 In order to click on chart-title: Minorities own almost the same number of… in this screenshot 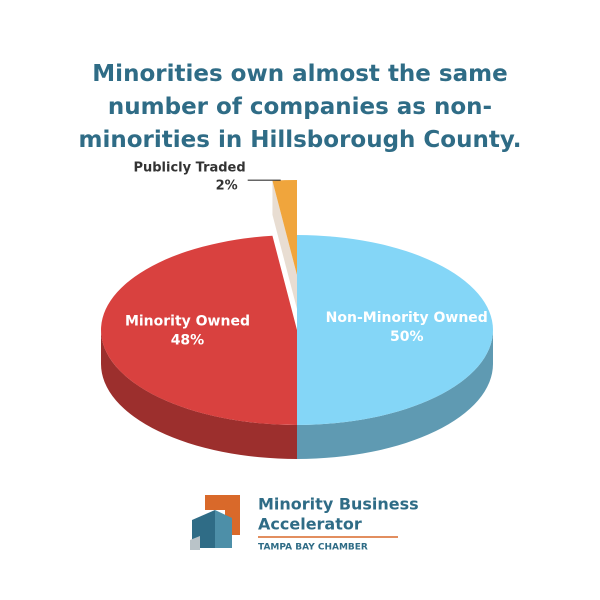, I will do `click(300, 107)`.